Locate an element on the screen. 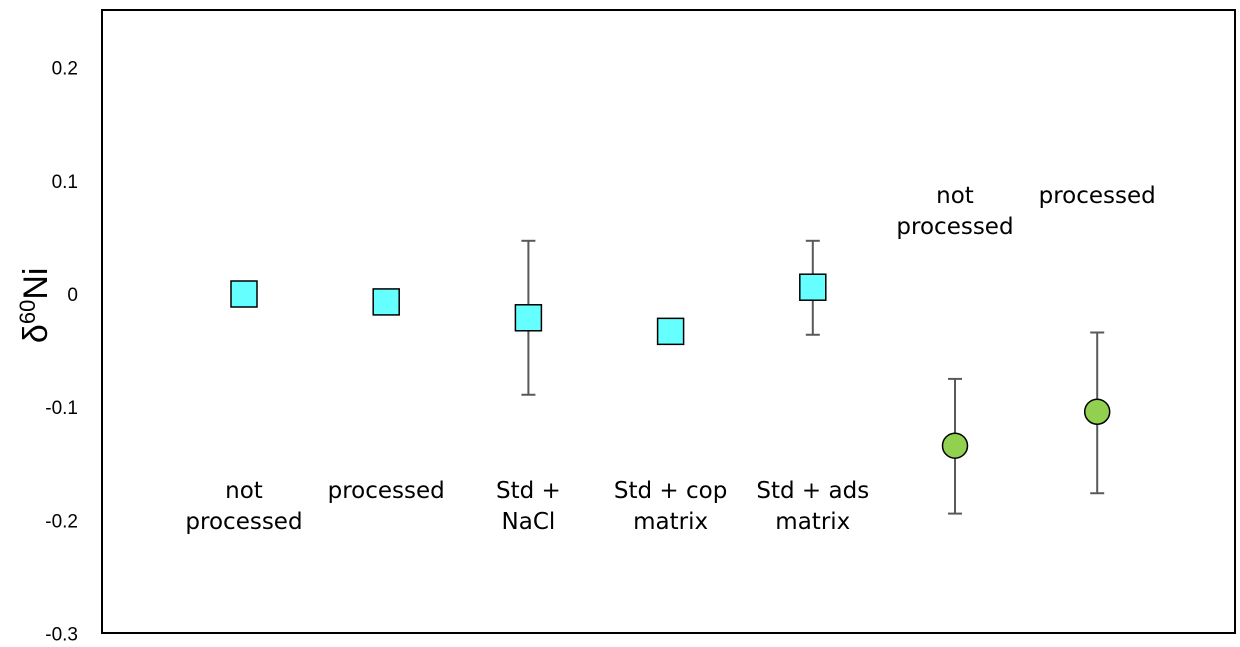 This screenshot has width=1240, height=647. y-axis-label: δ60Ni is located at coordinates (35, 306).